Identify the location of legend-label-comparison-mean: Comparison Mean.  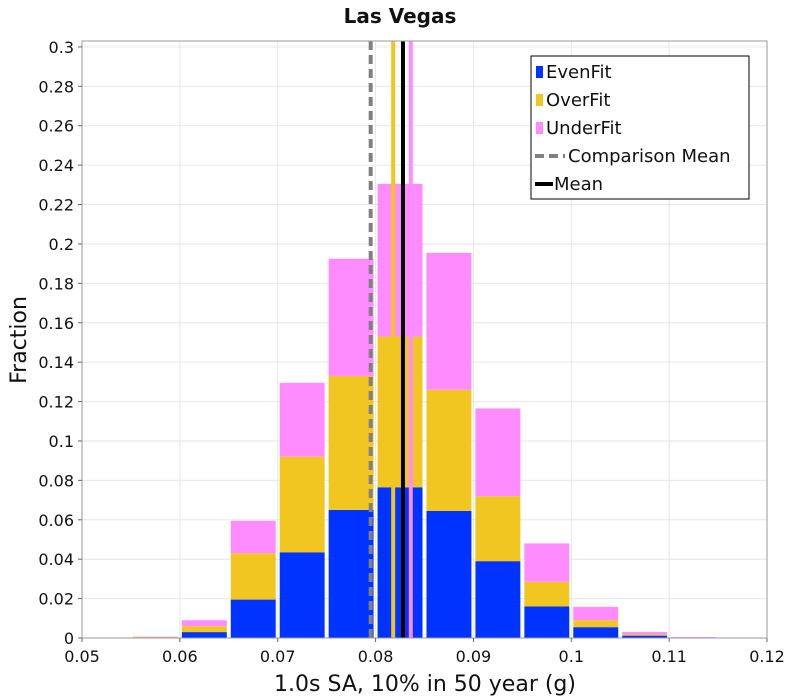
(649, 156).